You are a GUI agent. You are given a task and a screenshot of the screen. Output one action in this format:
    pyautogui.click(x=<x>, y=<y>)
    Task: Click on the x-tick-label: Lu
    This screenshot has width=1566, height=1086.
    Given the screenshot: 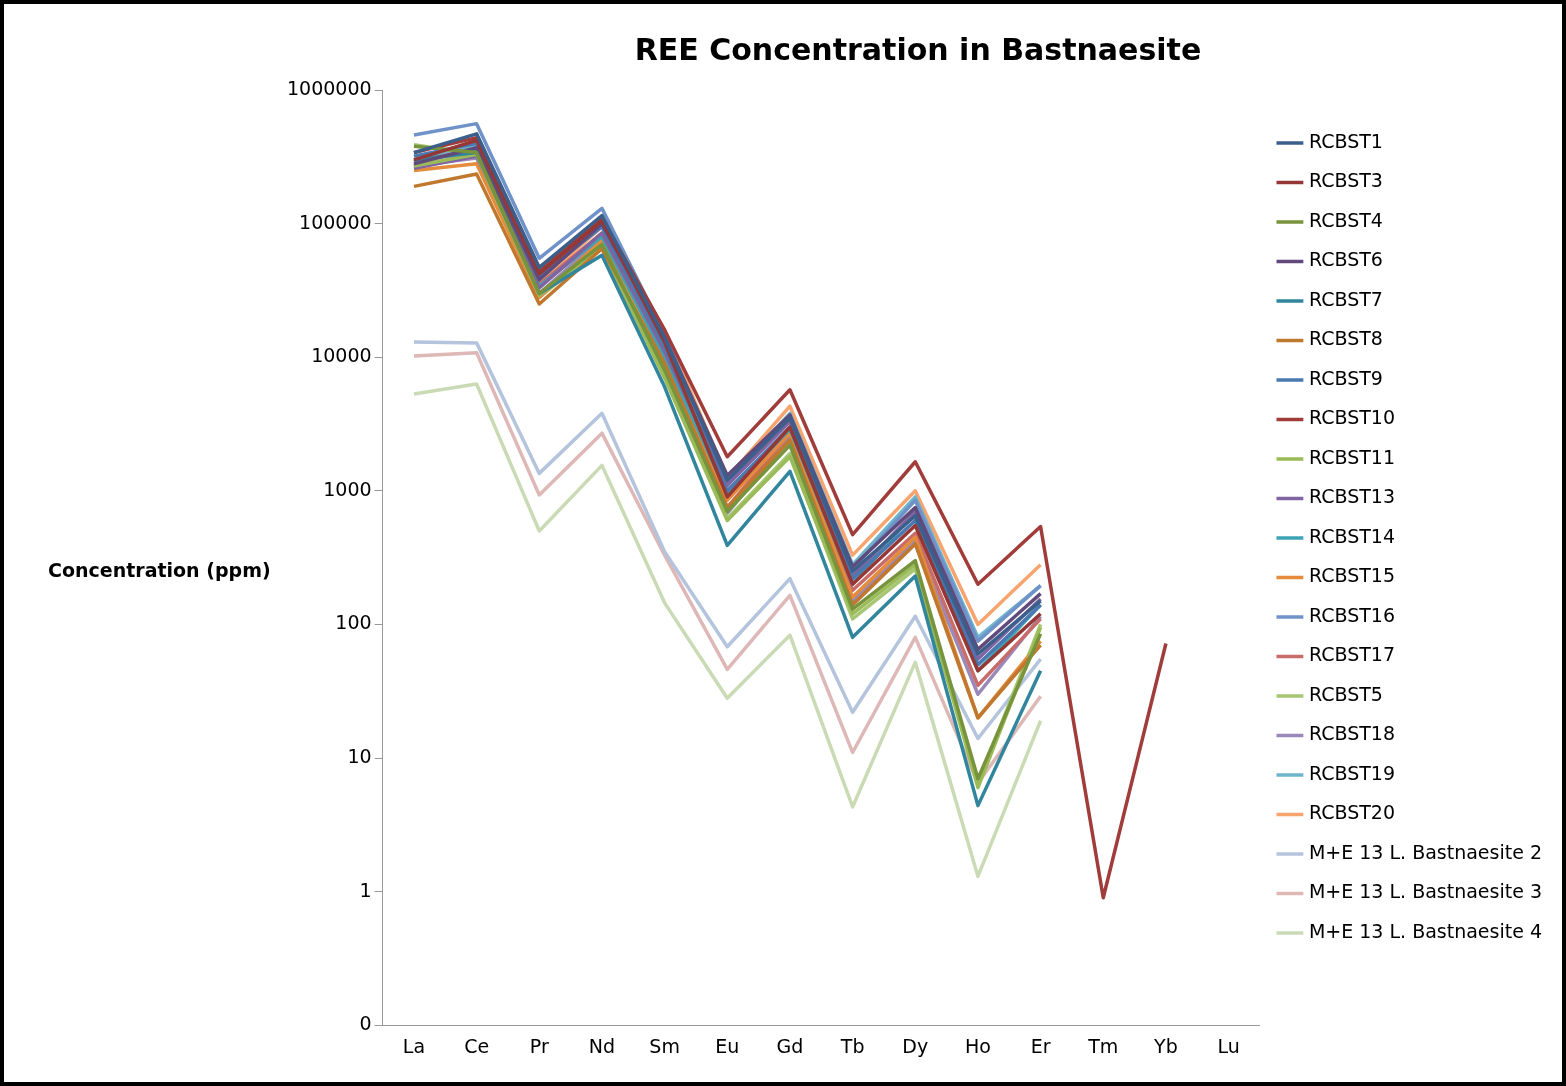 What is the action you would take?
    pyautogui.click(x=1228, y=1045)
    